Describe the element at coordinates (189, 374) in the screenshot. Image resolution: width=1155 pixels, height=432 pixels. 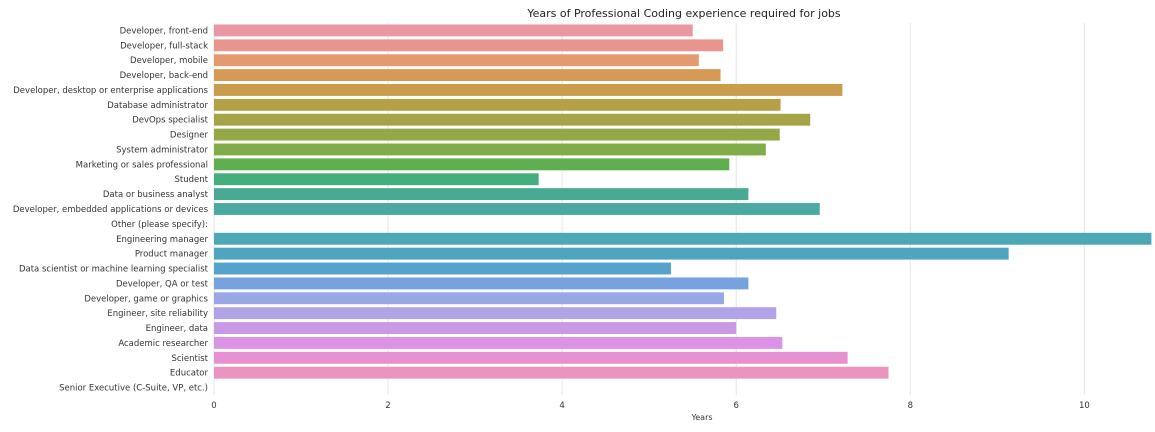
I see `y-tick-label: Educator` at that location.